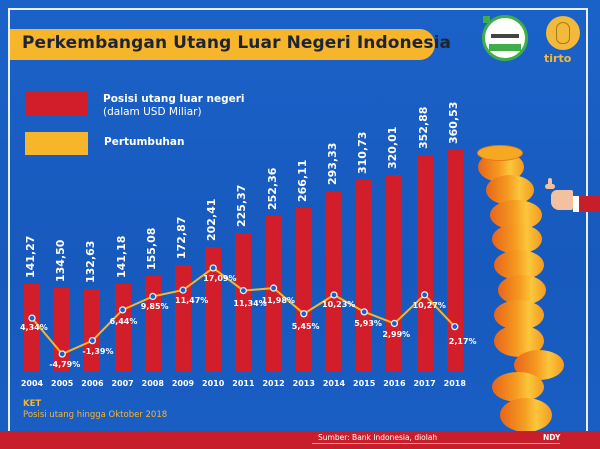  What do you see at coordinates (273, 383) in the screenshot?
I see `x-axis-label: 2012` at bounding box center [273, 383].